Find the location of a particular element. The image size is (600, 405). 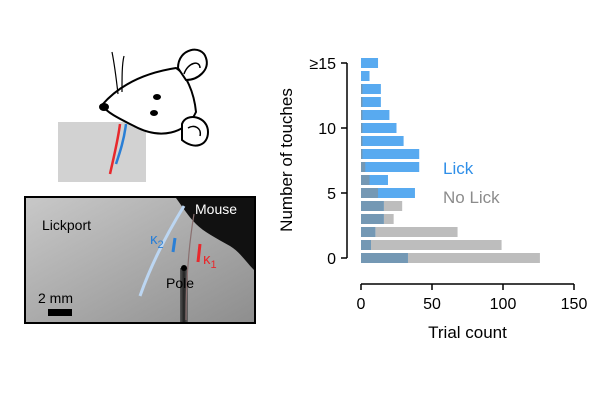

mouse-label: Mouse is located at coordinates (216, 209).